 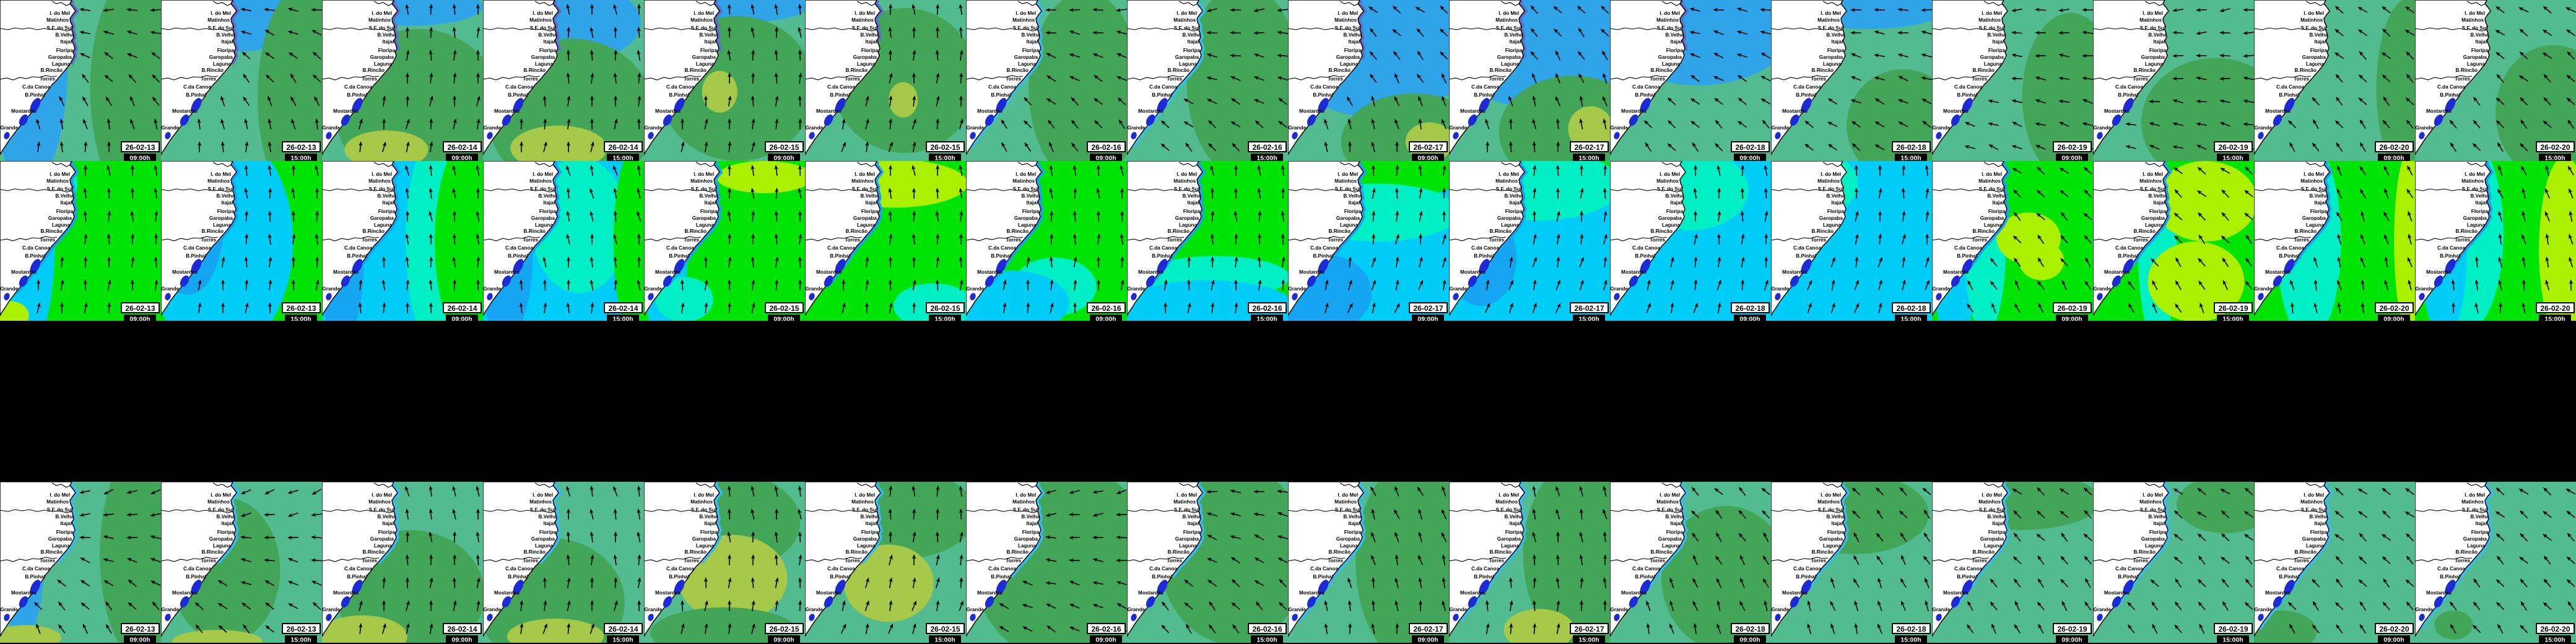 What do you see at coordinates (1267, 307) in the screenshot?
I see `timestamp-date-box` at bounding box center [1267, 307].